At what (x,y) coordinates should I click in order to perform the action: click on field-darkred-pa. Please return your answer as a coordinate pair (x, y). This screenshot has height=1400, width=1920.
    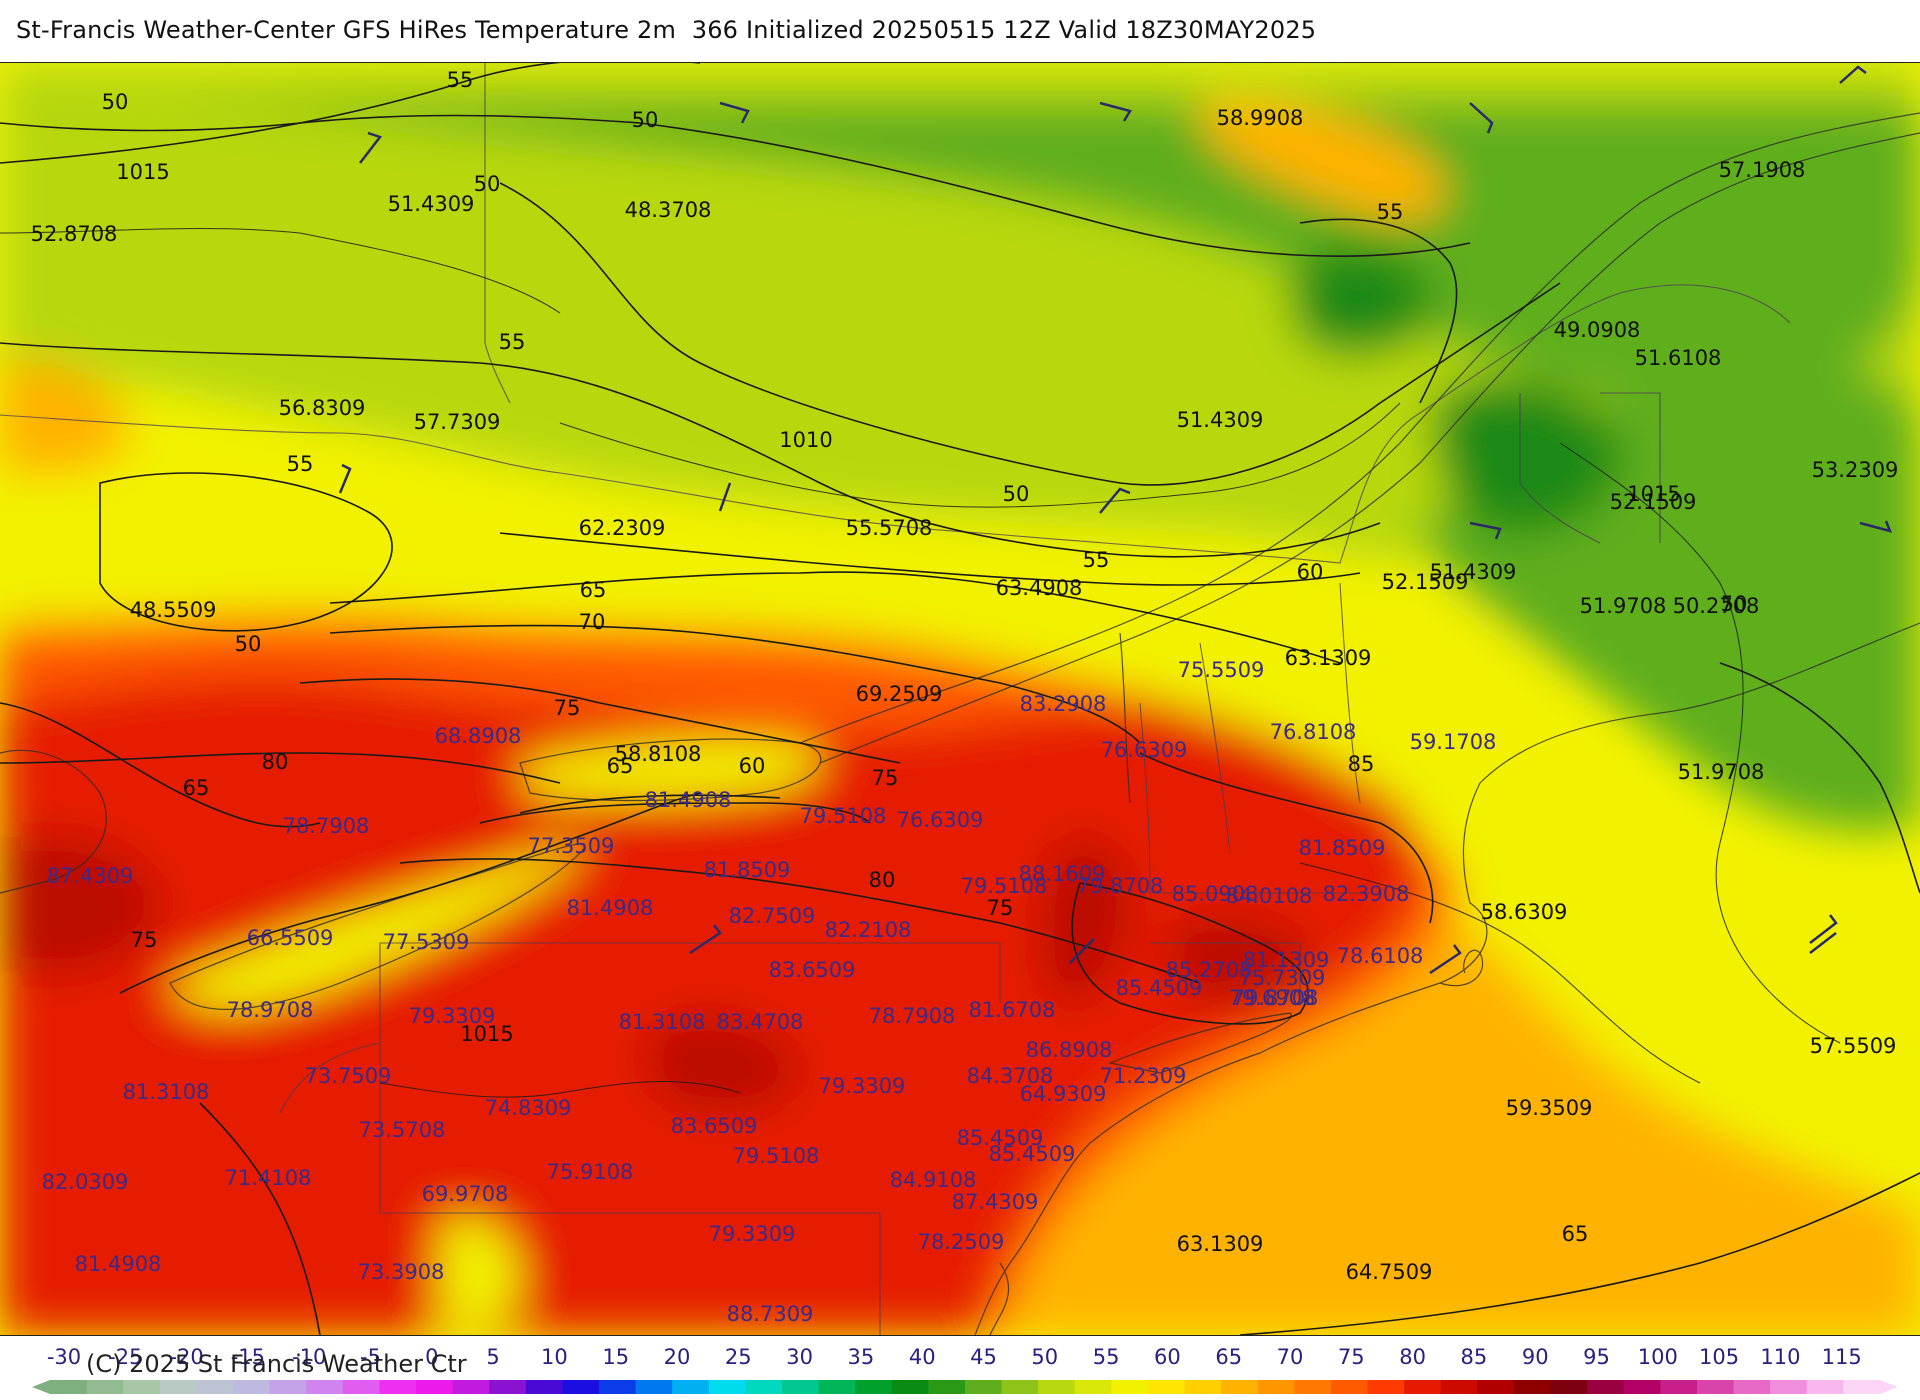
    Looking at the image, I should click on (723, 1064).